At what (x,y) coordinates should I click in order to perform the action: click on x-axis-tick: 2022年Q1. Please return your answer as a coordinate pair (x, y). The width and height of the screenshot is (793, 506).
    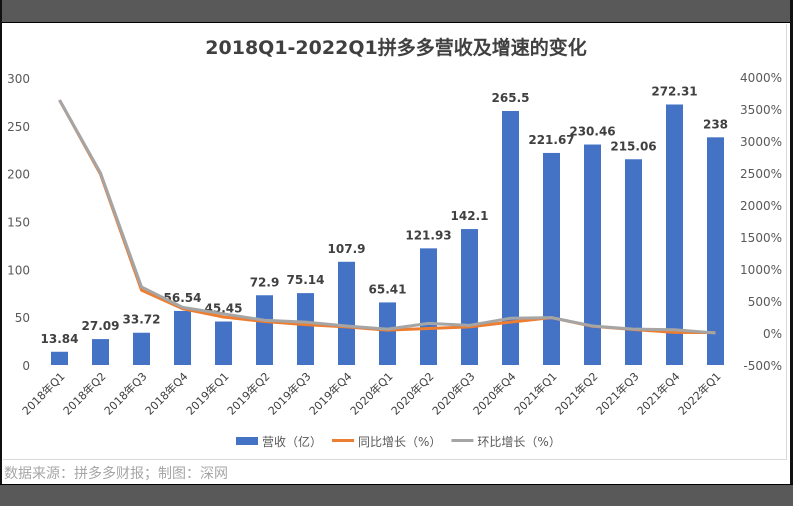
    Looking at the image, I should click on (699, 393).